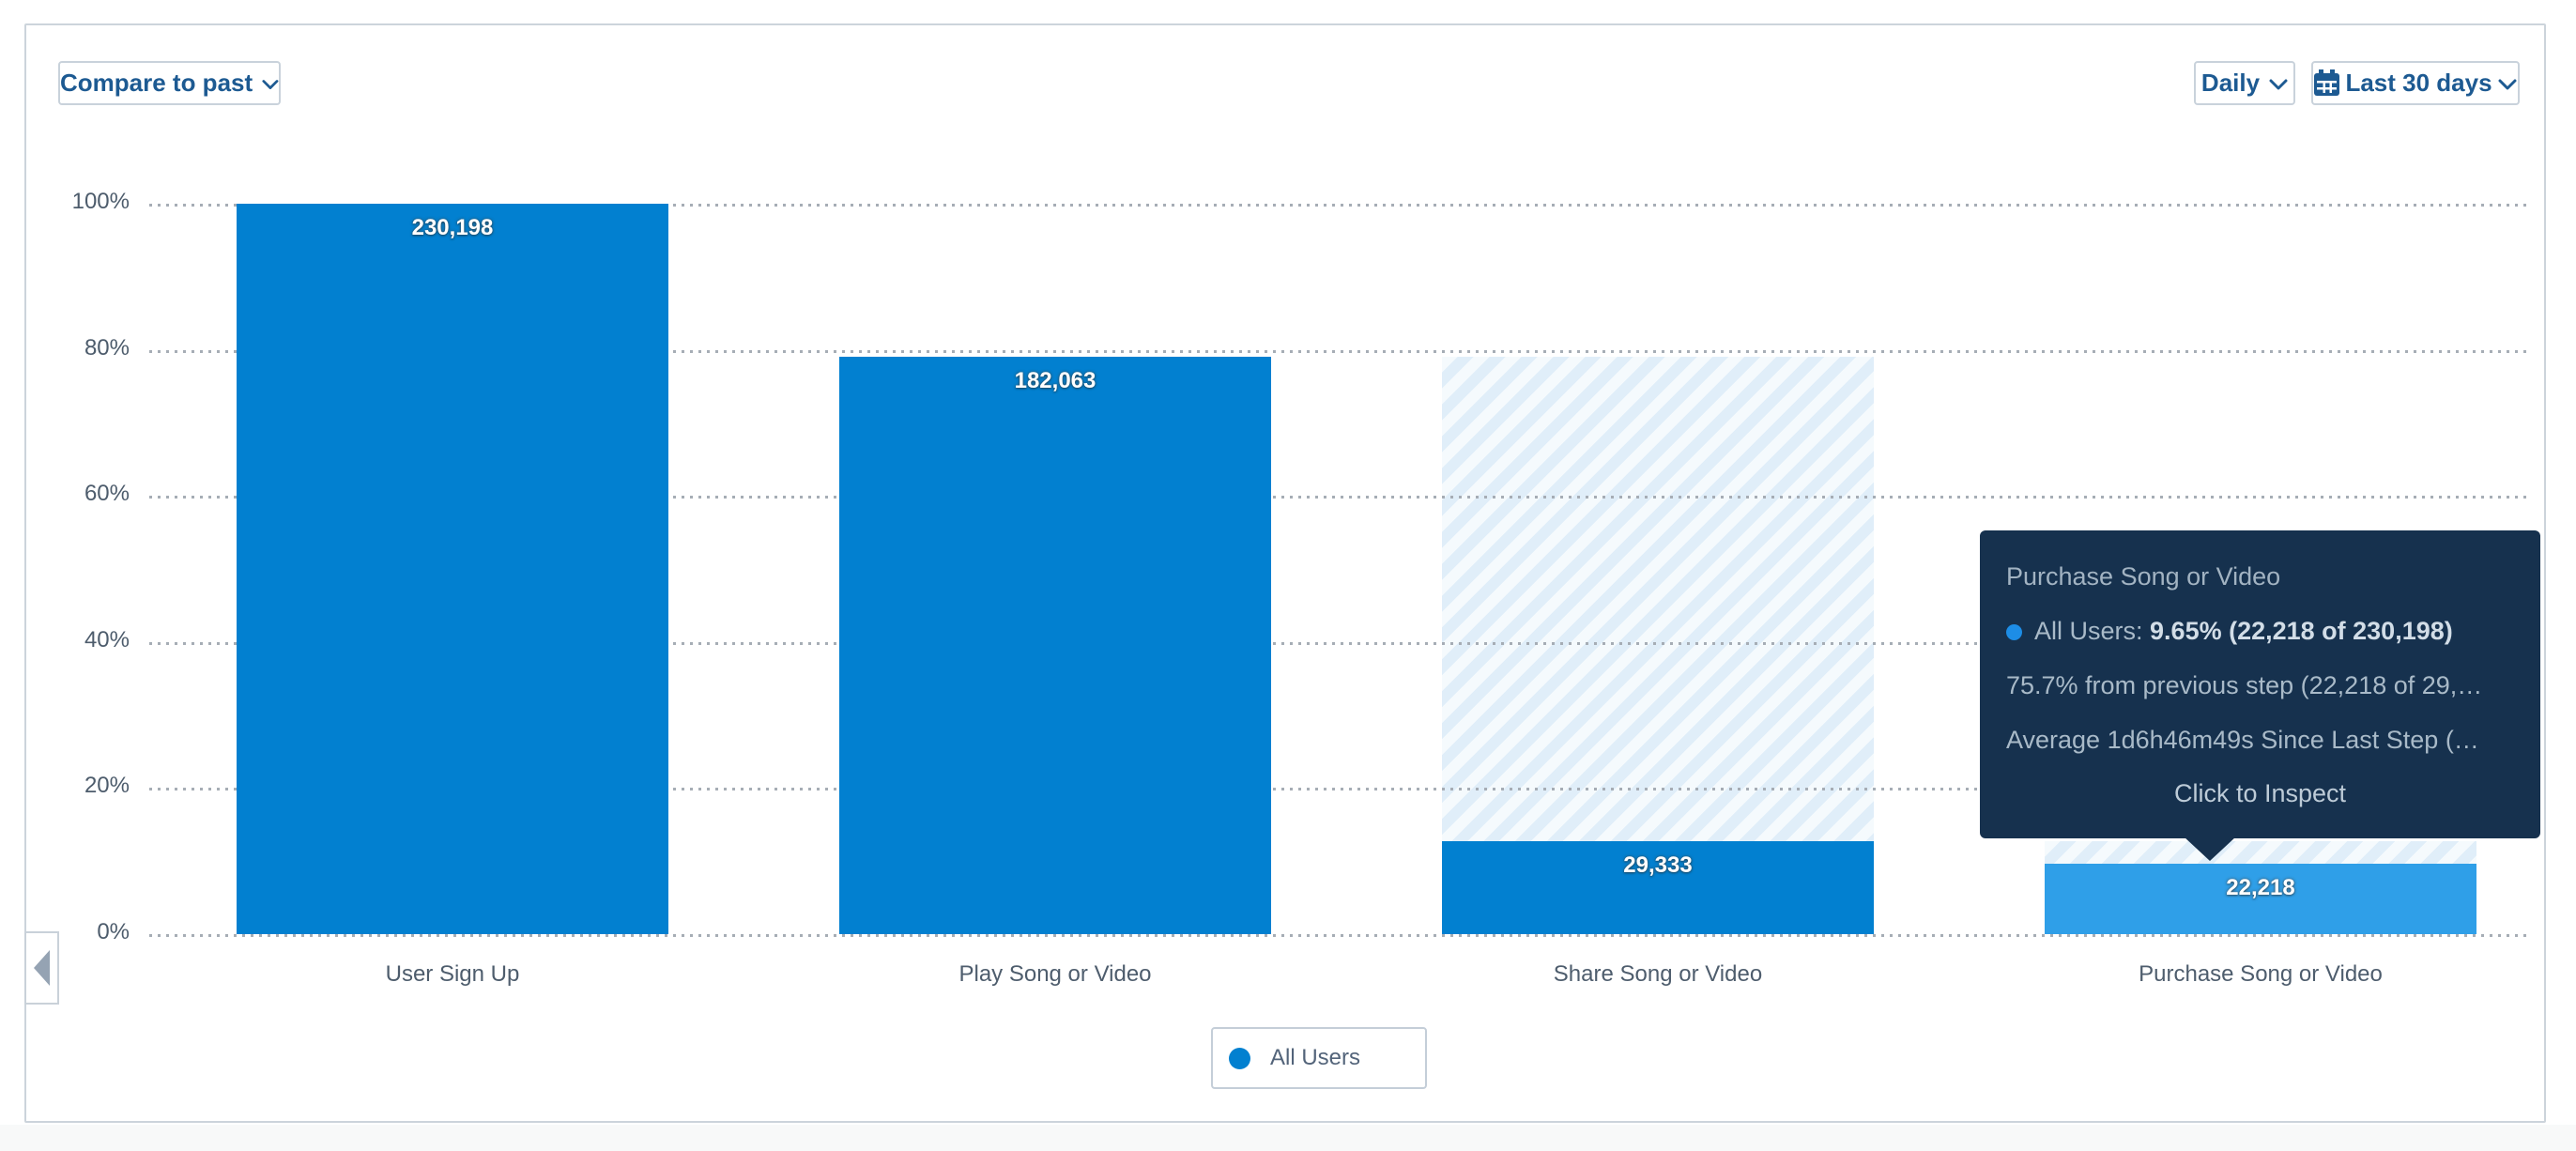 This screenshot has width=2576, height=1151. I want to click on tooltip-series-line: All Users: 9.65% (22,218 of 230,198), so click(2260, 631).